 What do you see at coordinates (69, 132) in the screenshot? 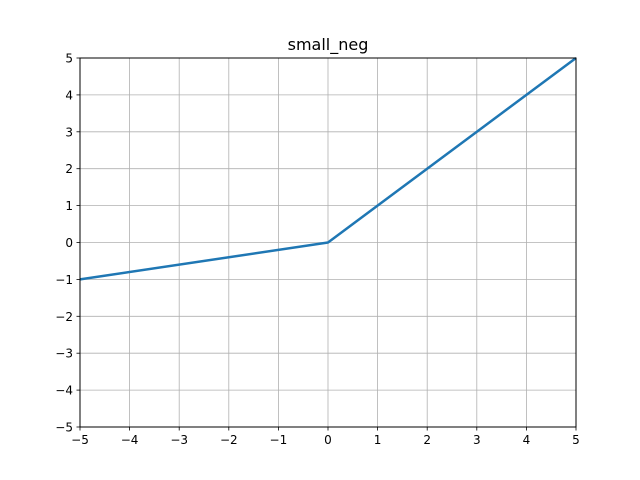
I see `y-tick-label: 3` at bounding box center [69, 132].